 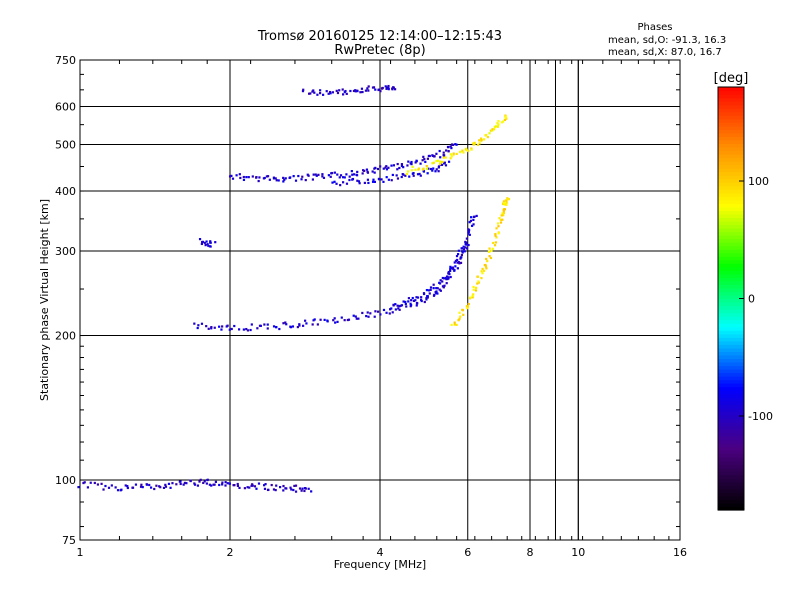 What do you see at coordinates (380, 564) in the screenshot?
I see `x-axis-label: Frequency [MHz]` at bounding box center [380, 564].